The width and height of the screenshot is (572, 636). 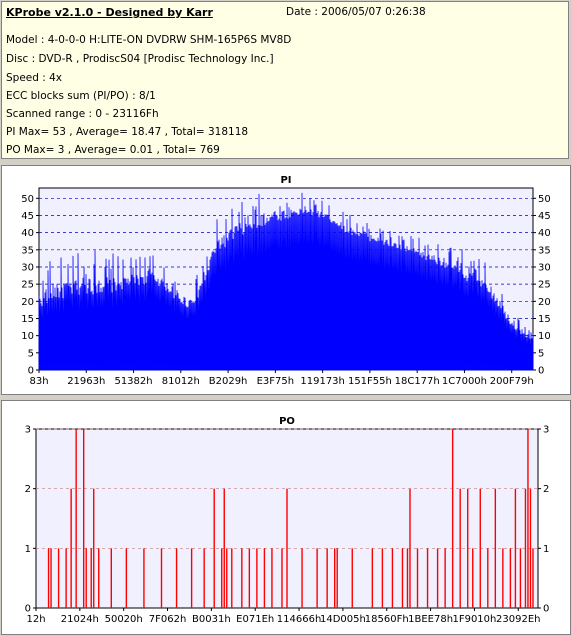 I want to click on scanned-range: Scanned range : 0 - 23116Fh, so click(x=82, y=114).